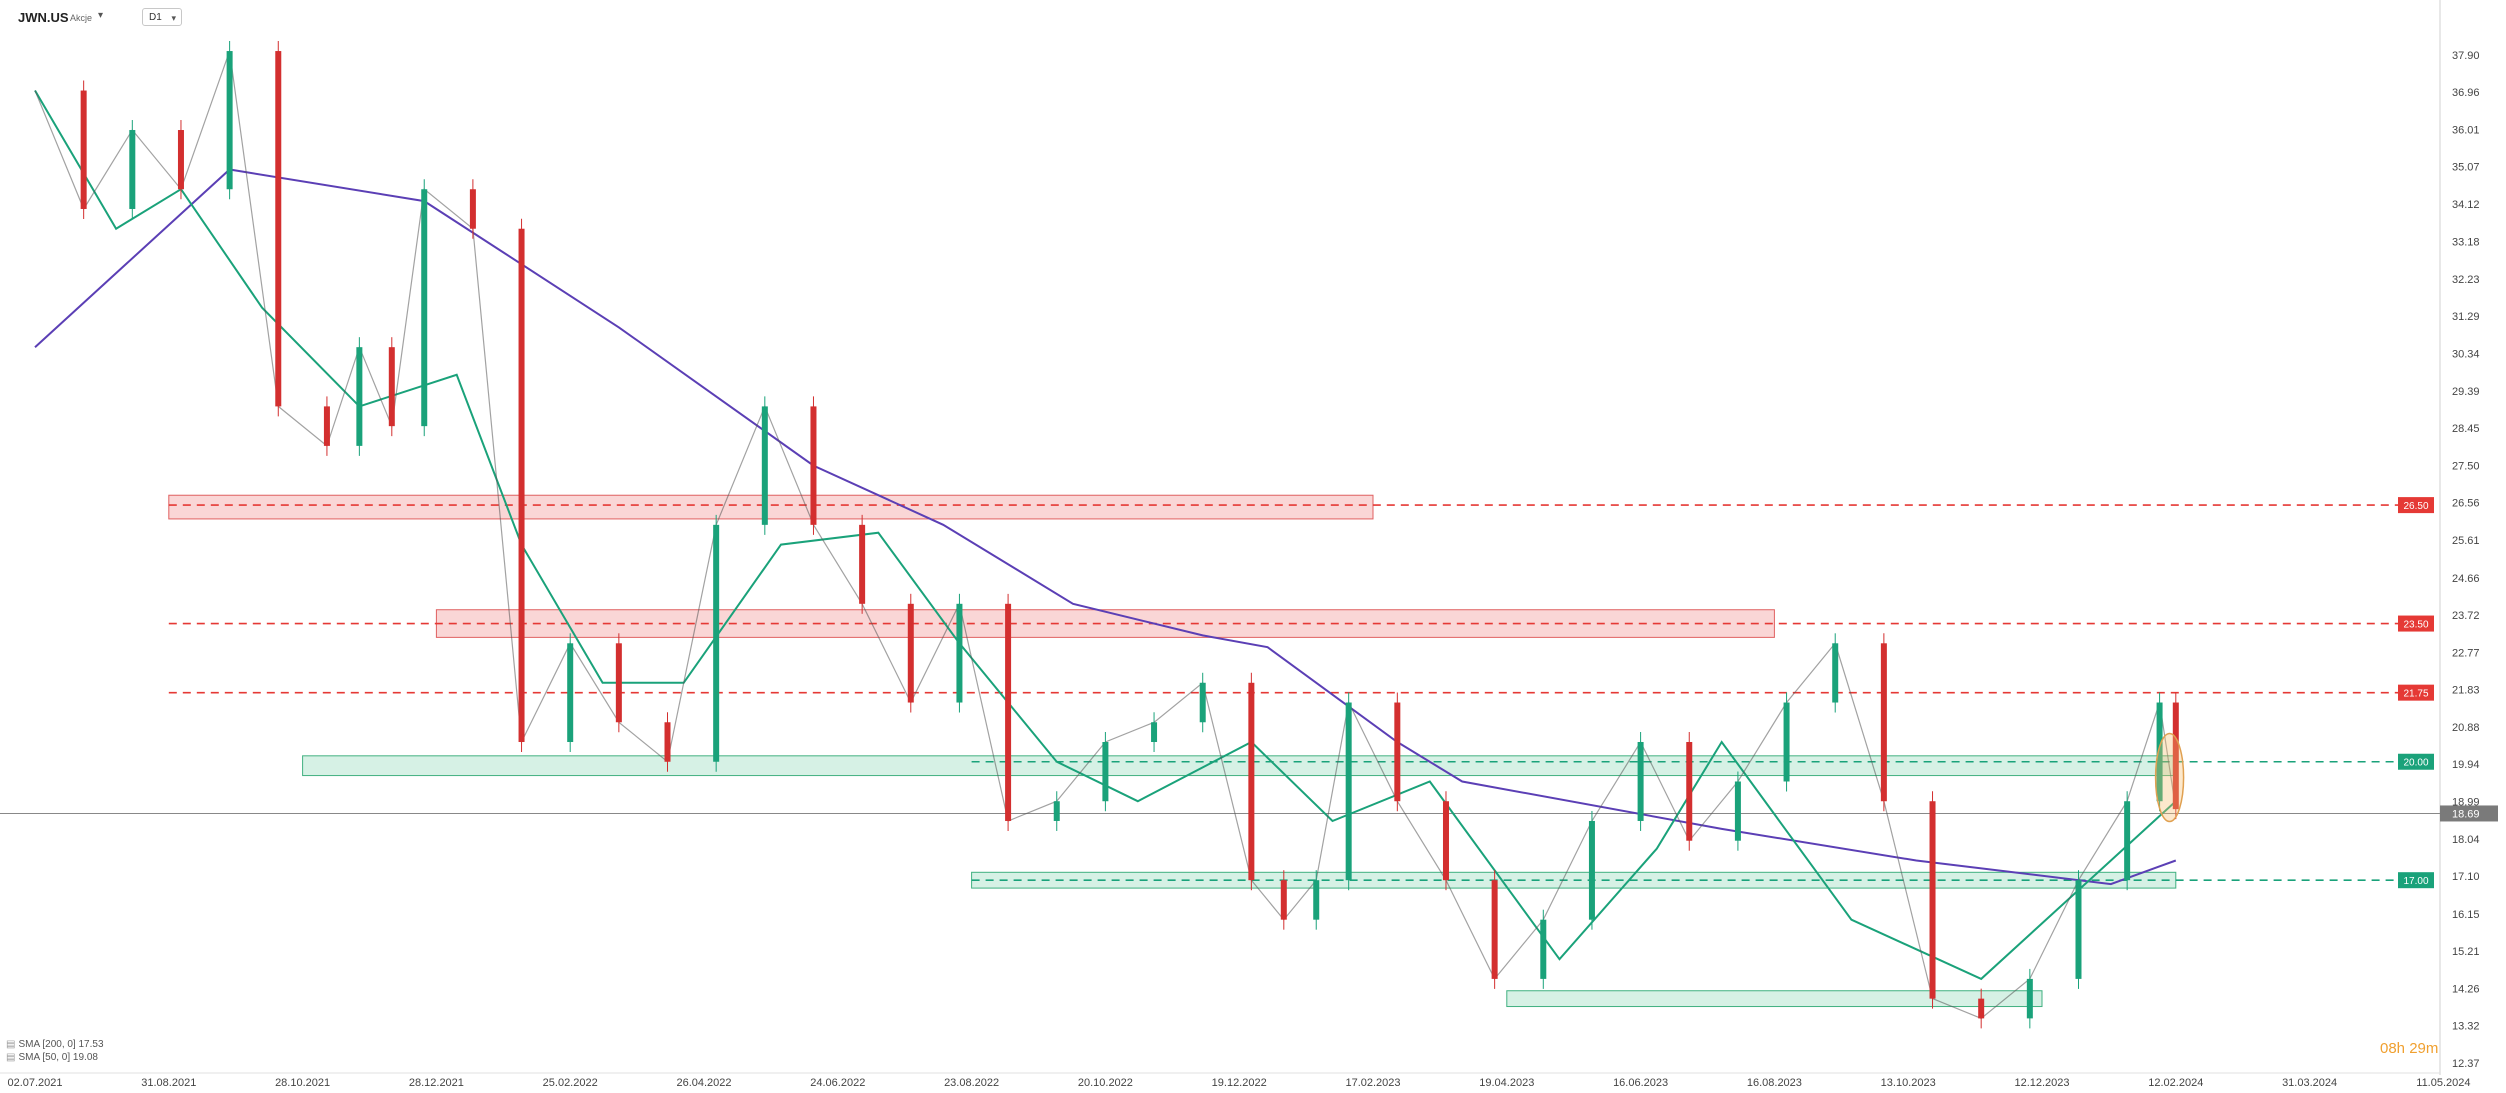 The image size is (2506, 1093). Describe the element at coordinates (2466, 616) in the screenshot. I see `y-tick-label: 23.72` at that location.